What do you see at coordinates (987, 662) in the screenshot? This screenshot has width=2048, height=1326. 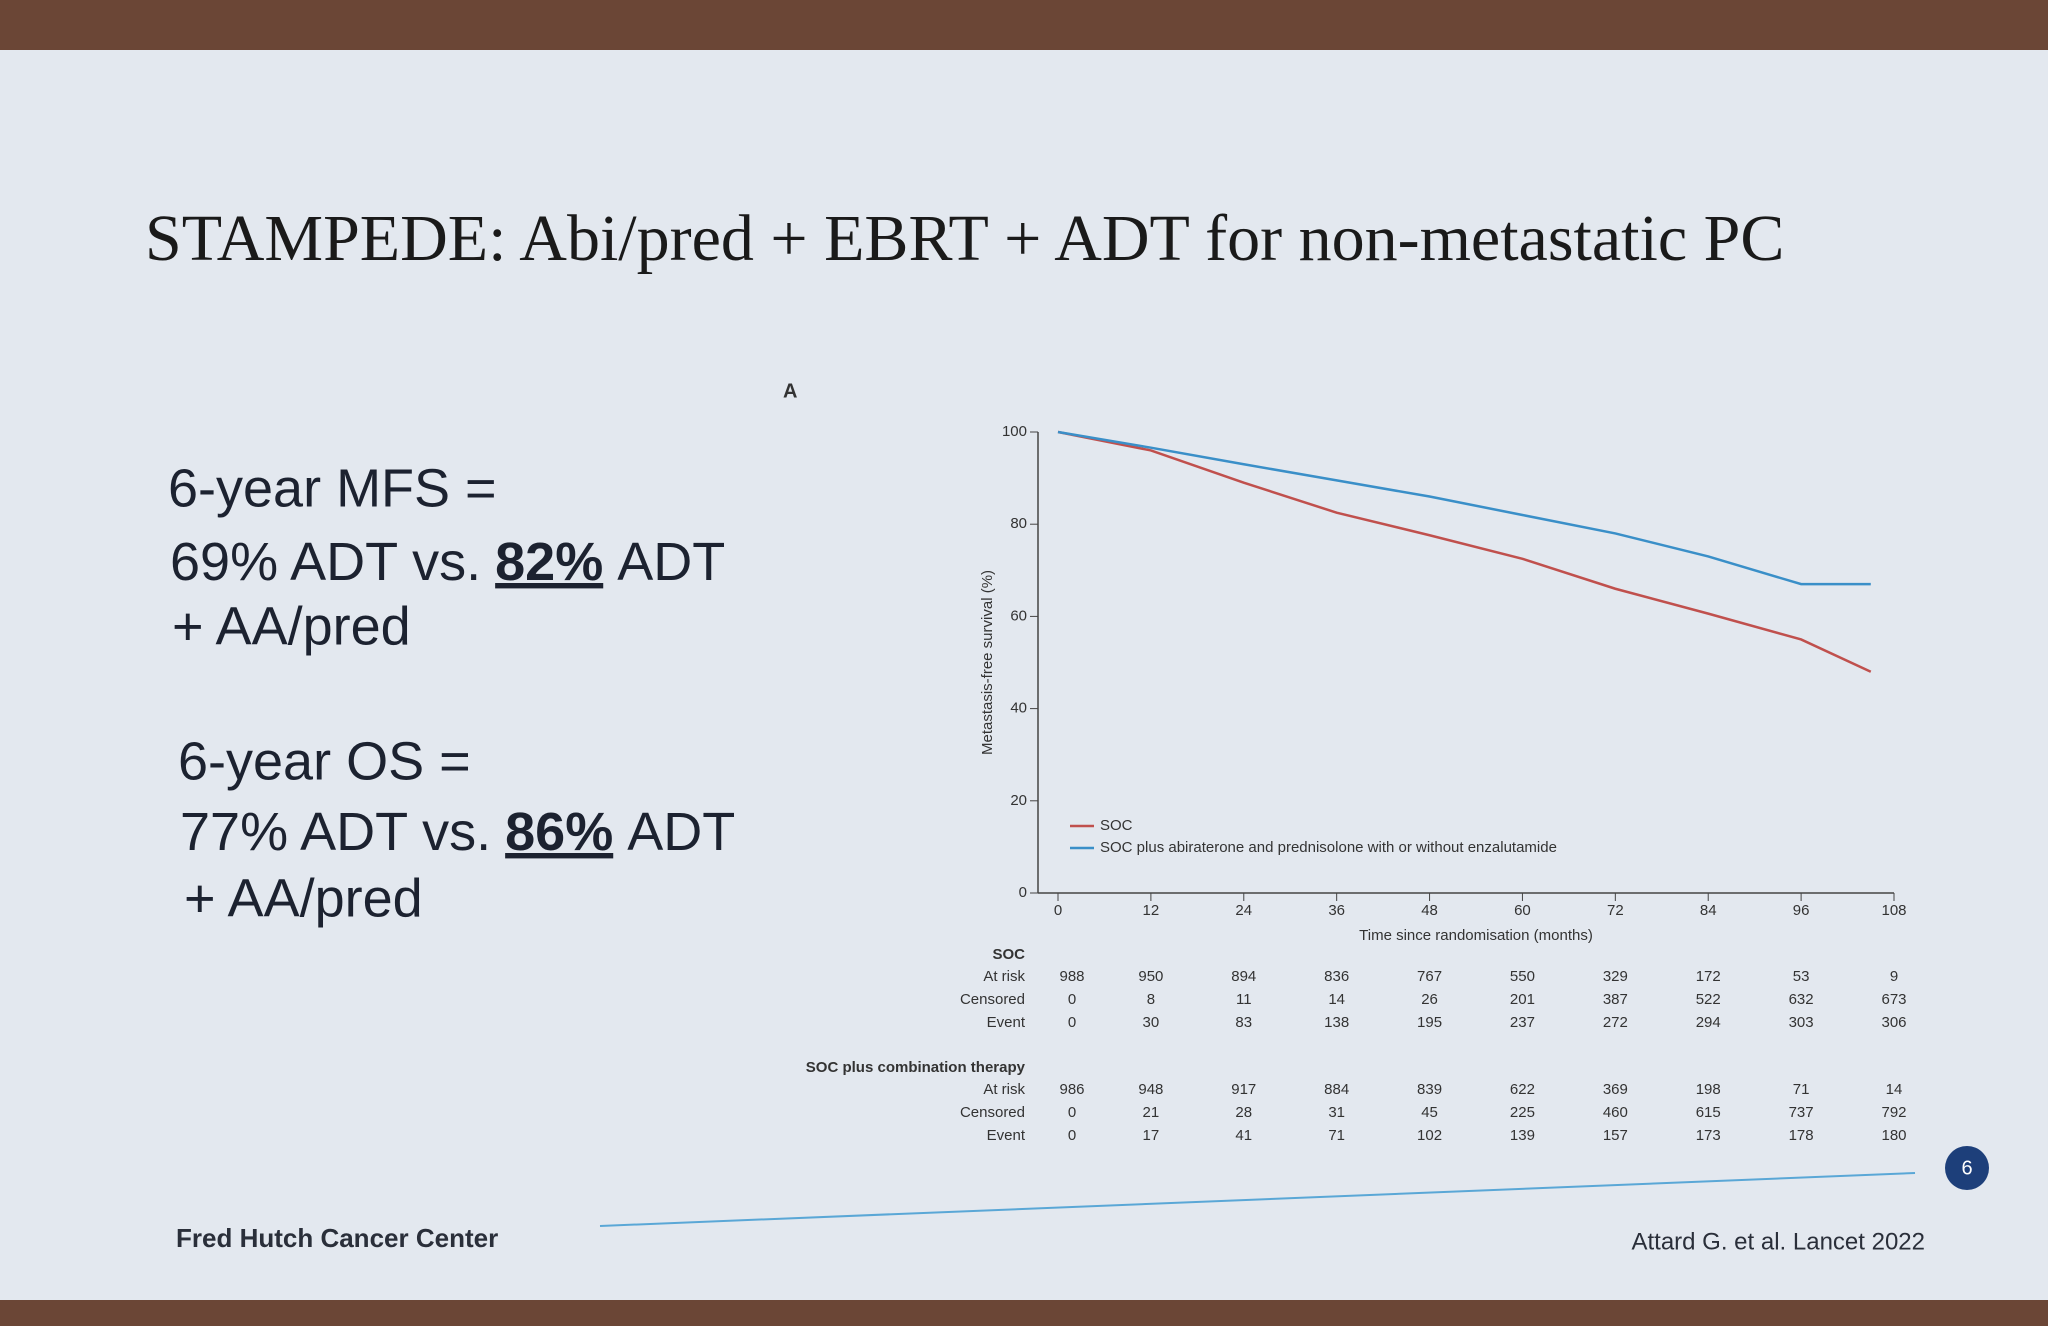 I see `y-axis-label: Metastasis-free survival (%)` at bounding box center [987, 662].